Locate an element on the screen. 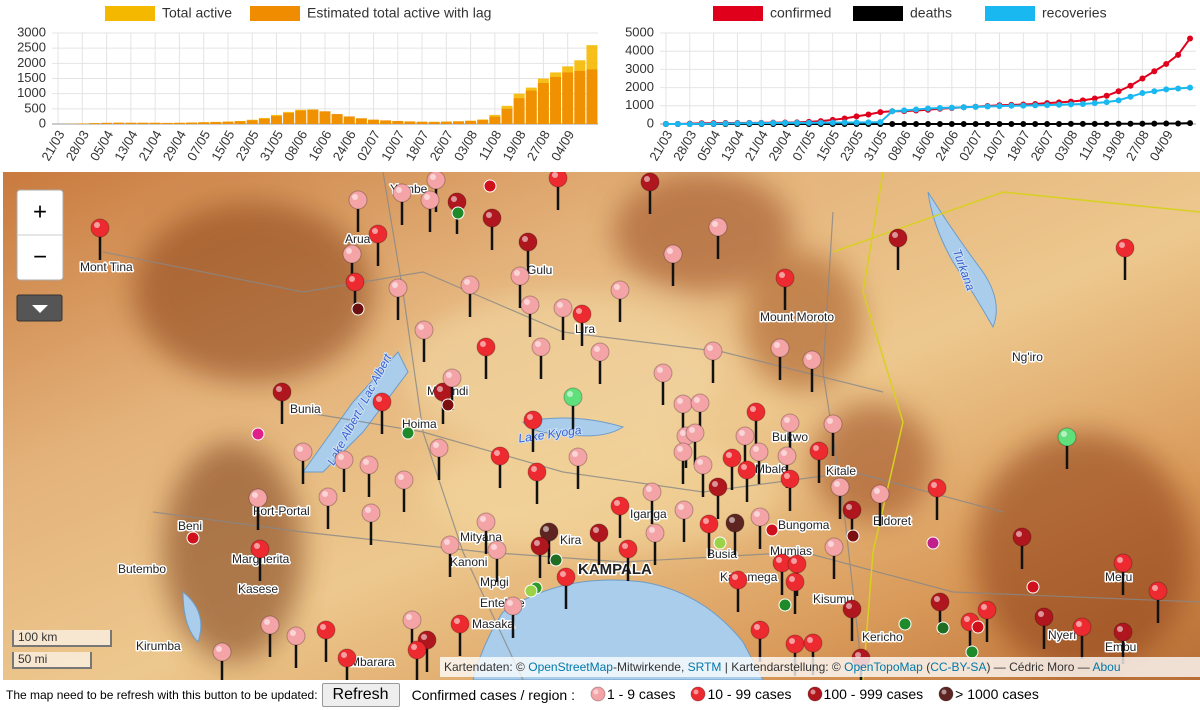  zoom-in: + is located at coordinates (40, 211).